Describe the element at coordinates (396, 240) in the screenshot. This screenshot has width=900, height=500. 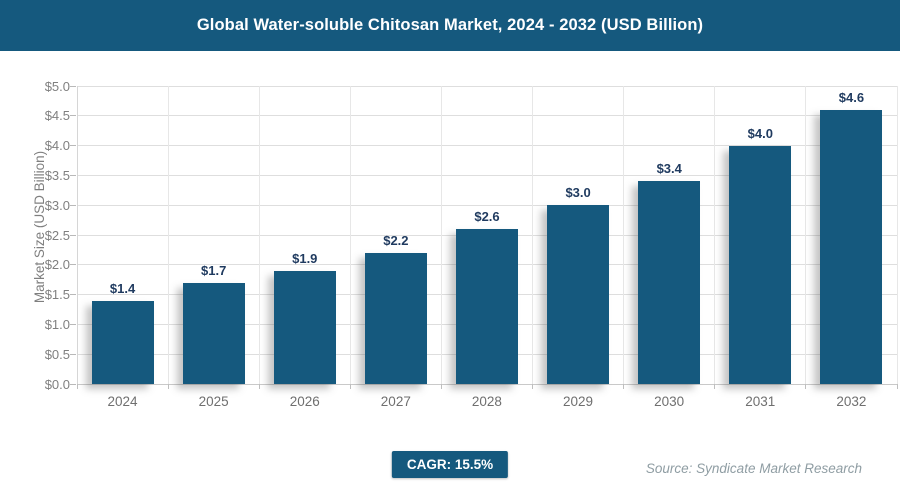
I see `bar-value-label: $2.2` at that location.